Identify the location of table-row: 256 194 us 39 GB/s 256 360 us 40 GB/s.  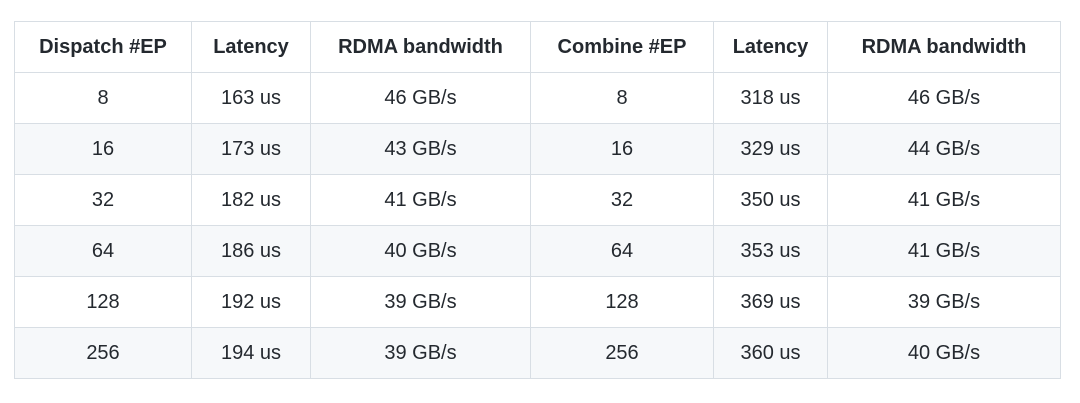
(537, 353).